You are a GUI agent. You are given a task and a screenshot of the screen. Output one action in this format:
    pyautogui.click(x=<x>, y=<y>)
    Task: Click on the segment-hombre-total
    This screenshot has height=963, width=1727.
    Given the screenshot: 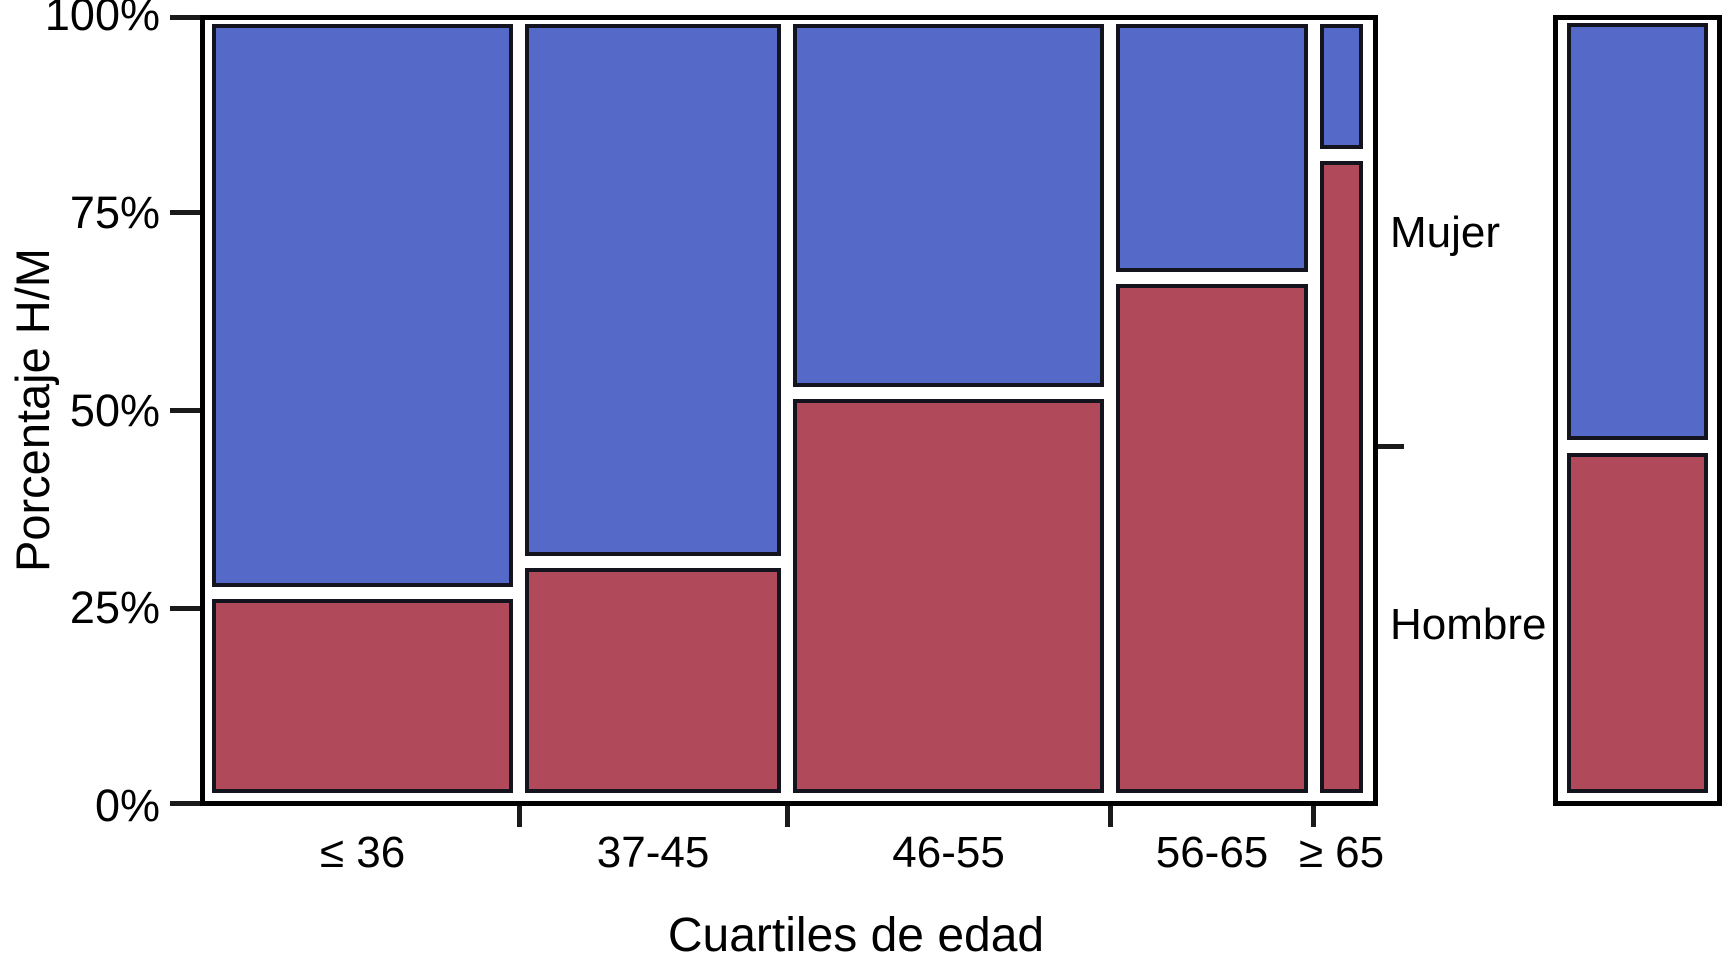 What is the action you would take?
    pyautogui.click(x=1637, y=623)
    